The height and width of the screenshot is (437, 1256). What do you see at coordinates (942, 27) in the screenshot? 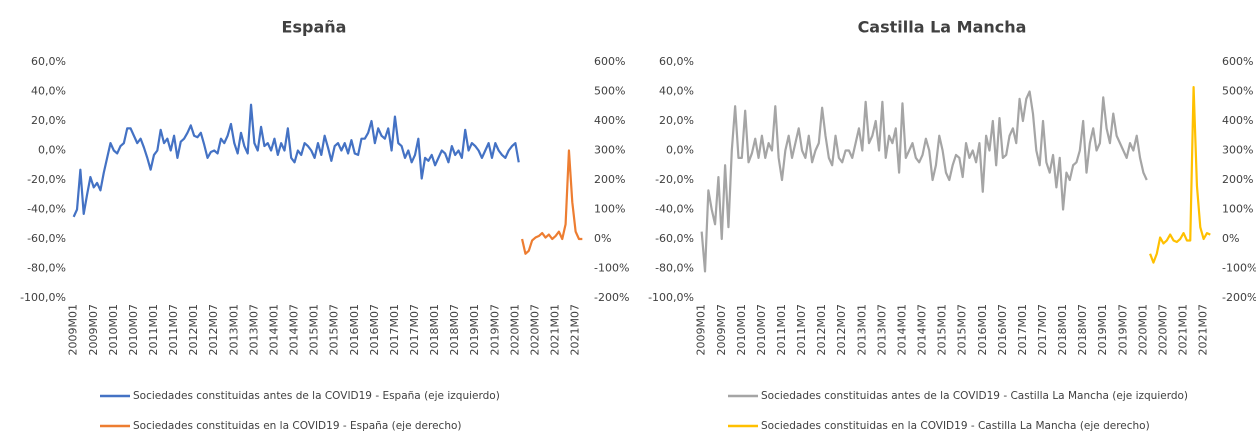
I see `chart-title: Castilla La Mancha` at bounding box center [942, 27].